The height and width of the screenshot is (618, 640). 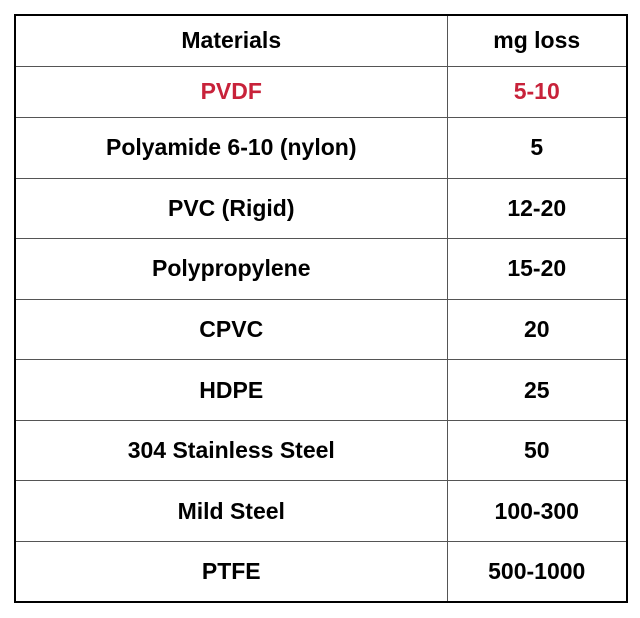 What do you see at coordinates (537, 269) in the screenshot?
I see `mg-loss-cell: 15-20` at bounding box center [537, 269].